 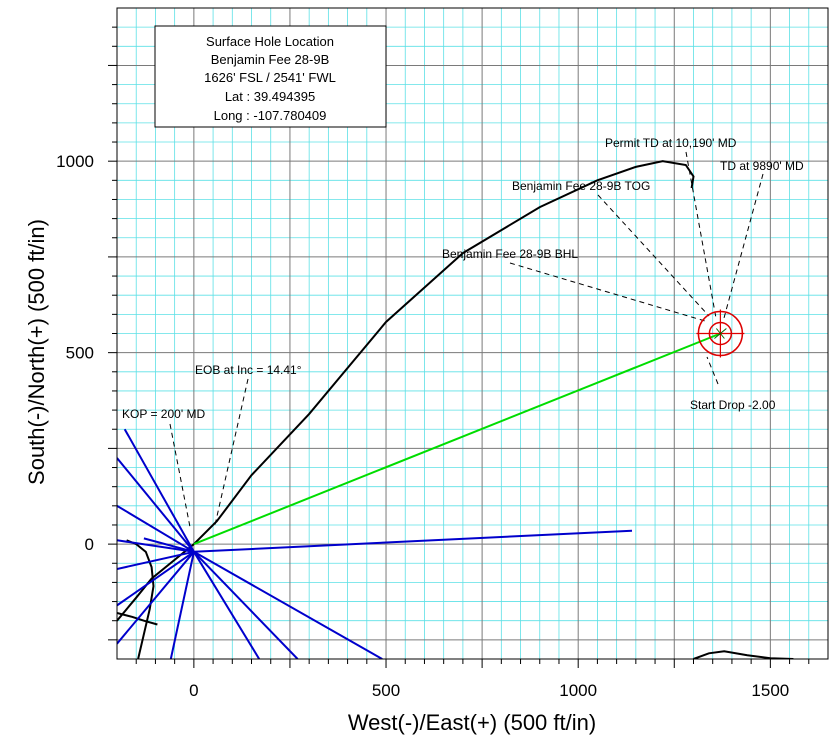 I want to click on surface-box-line-2: Benjamin Fee 28-9B, so click(x=270, y=59).